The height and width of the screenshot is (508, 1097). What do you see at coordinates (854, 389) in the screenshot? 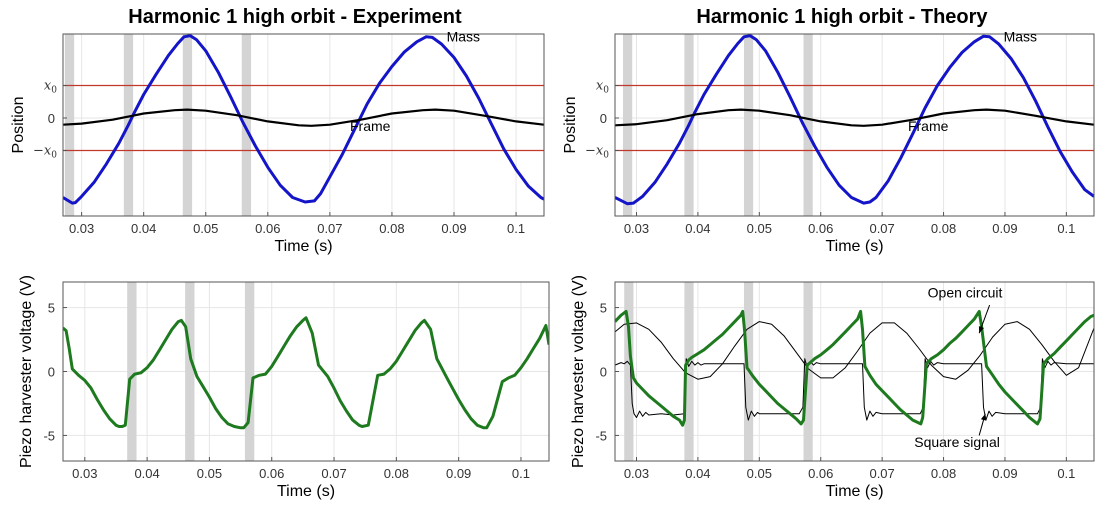
I see `series-square-signal-line` at bounding box center [854, 389].